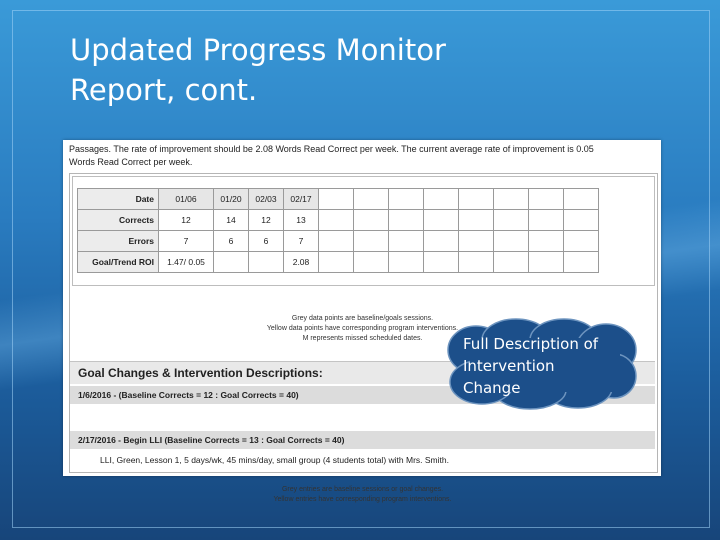  Describe the element at coordinates (118, 262) in the screenshot. I see `row-label-roi: Goal/Trend ROI` at that location.